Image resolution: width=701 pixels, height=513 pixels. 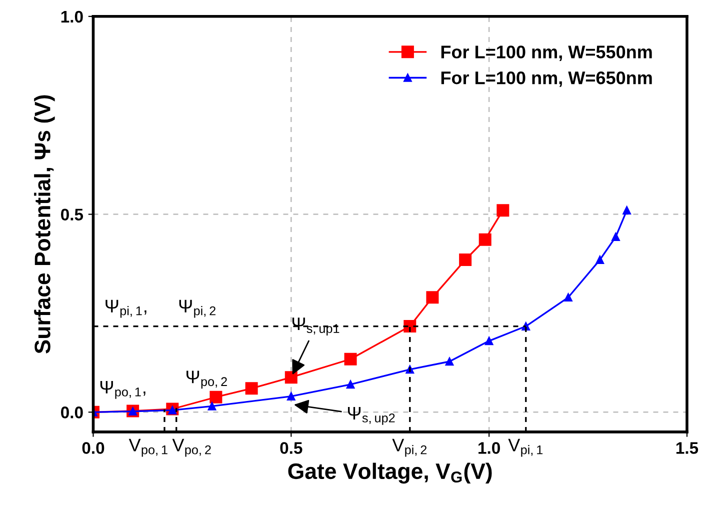 I want to click on ref-line-label: V$_{pi,2}$, so click(x=409, y=447).